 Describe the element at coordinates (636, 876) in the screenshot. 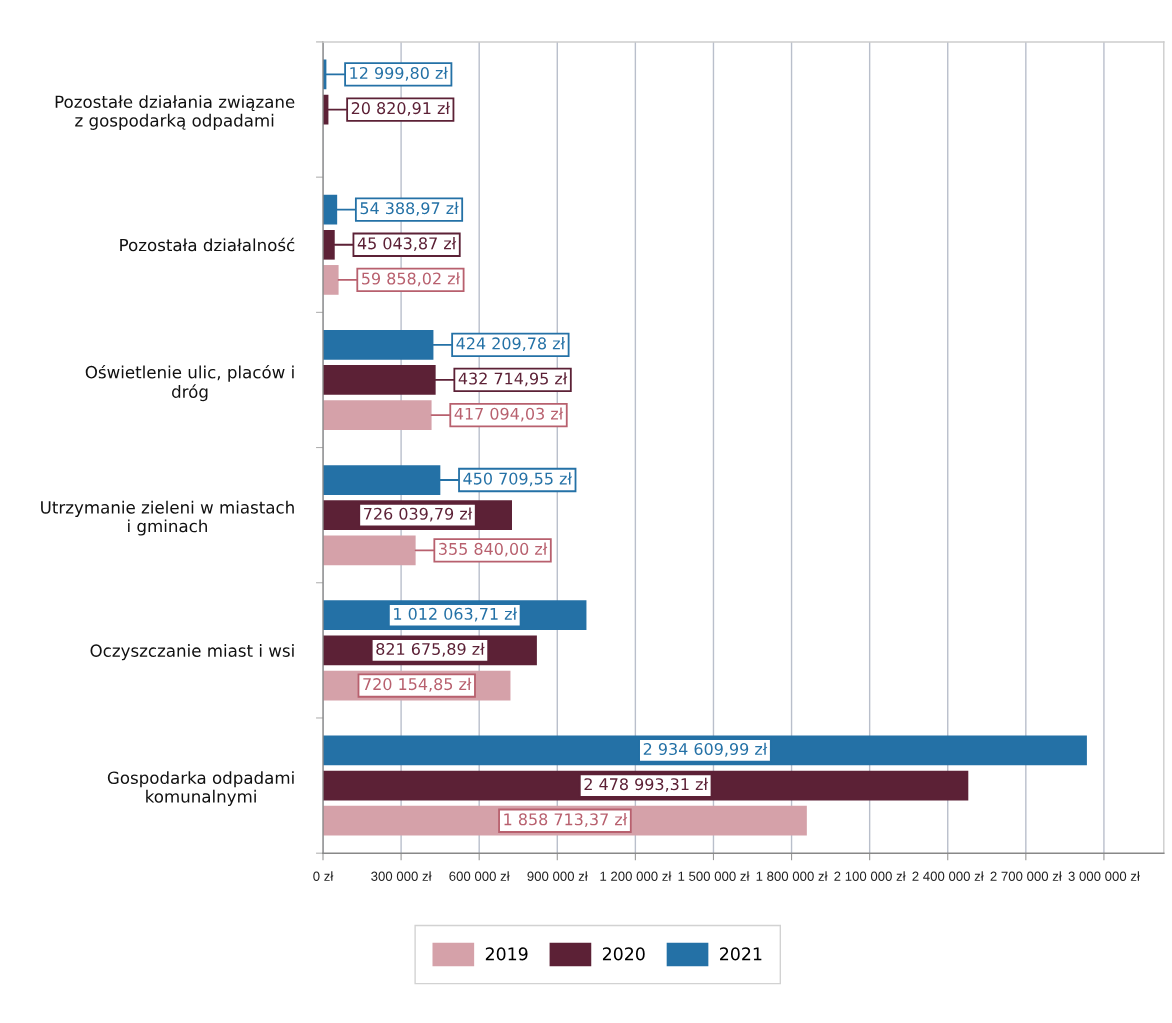

I see `x-tick-label: 1 200 000 zł` at that location.